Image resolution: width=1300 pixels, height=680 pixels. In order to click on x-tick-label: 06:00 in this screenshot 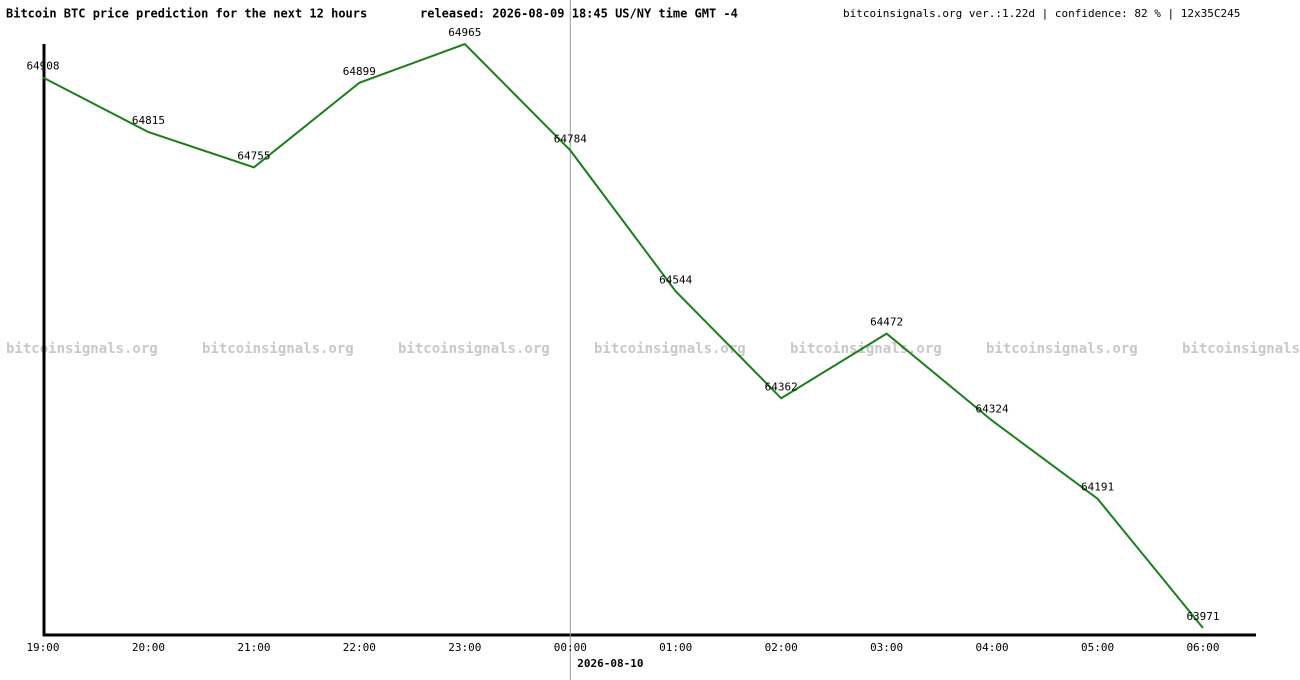, I will do `click(1202, 647)`.